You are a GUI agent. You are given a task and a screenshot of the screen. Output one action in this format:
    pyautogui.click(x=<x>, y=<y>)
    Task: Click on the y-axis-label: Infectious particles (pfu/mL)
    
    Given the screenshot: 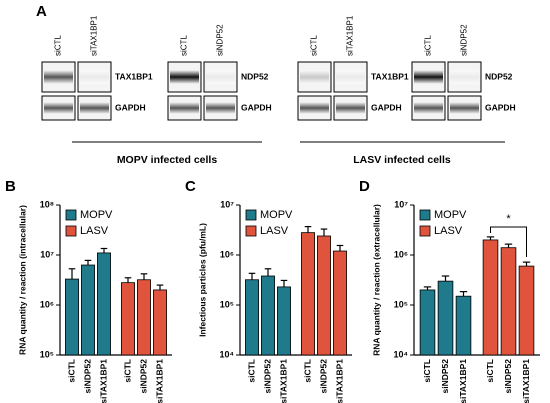 What is the action you would take?
    pyautogui.click(x=202, y=280)
    